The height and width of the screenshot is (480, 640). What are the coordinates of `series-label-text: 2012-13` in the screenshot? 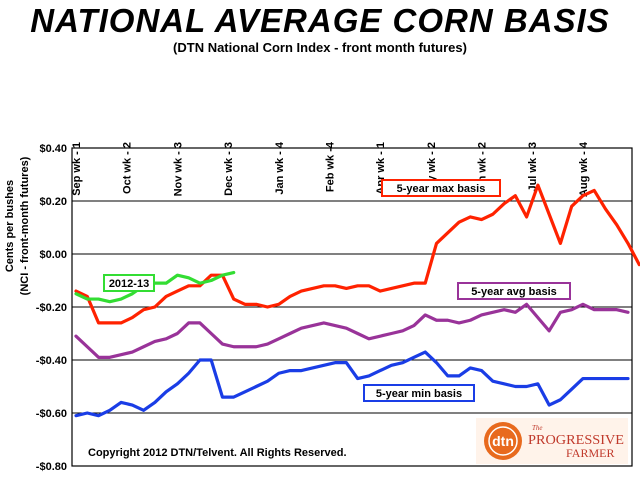 It's located at (129, 284).